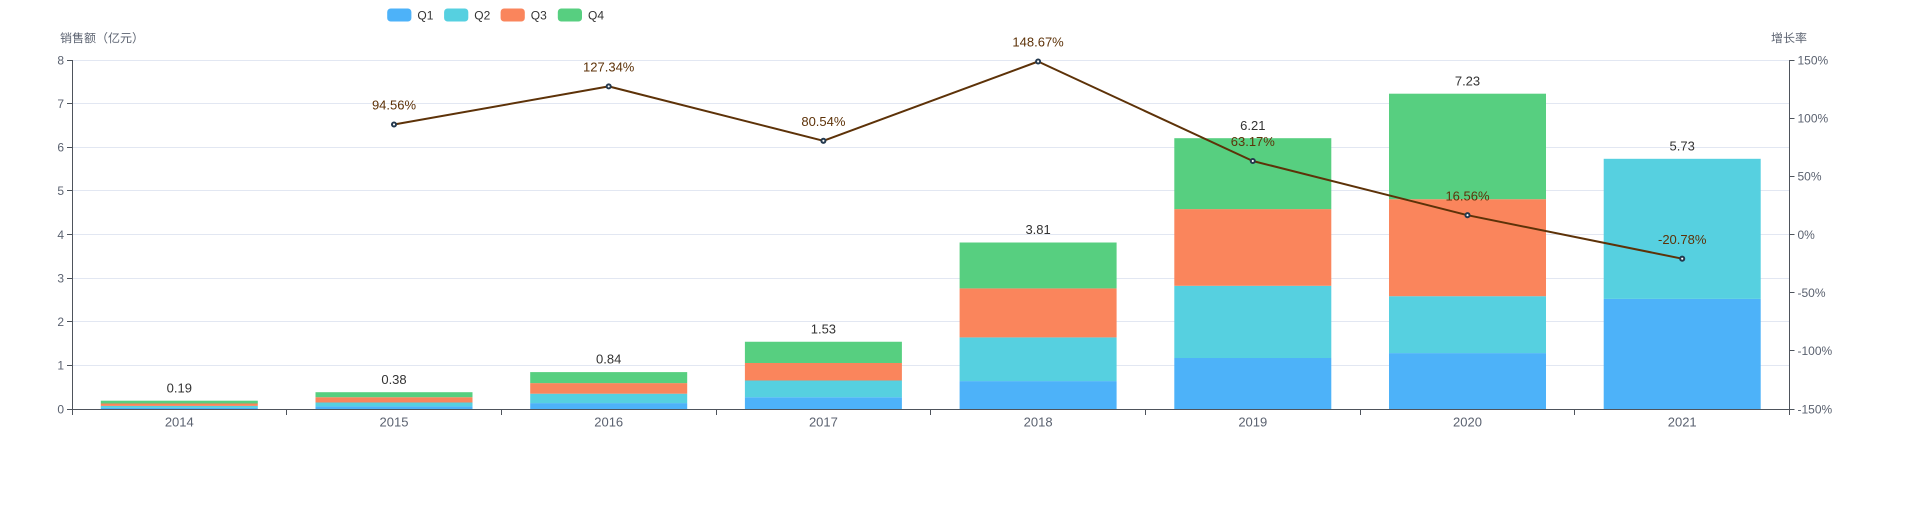  I want to click on svg-text: 100%, so click(1813, 119).